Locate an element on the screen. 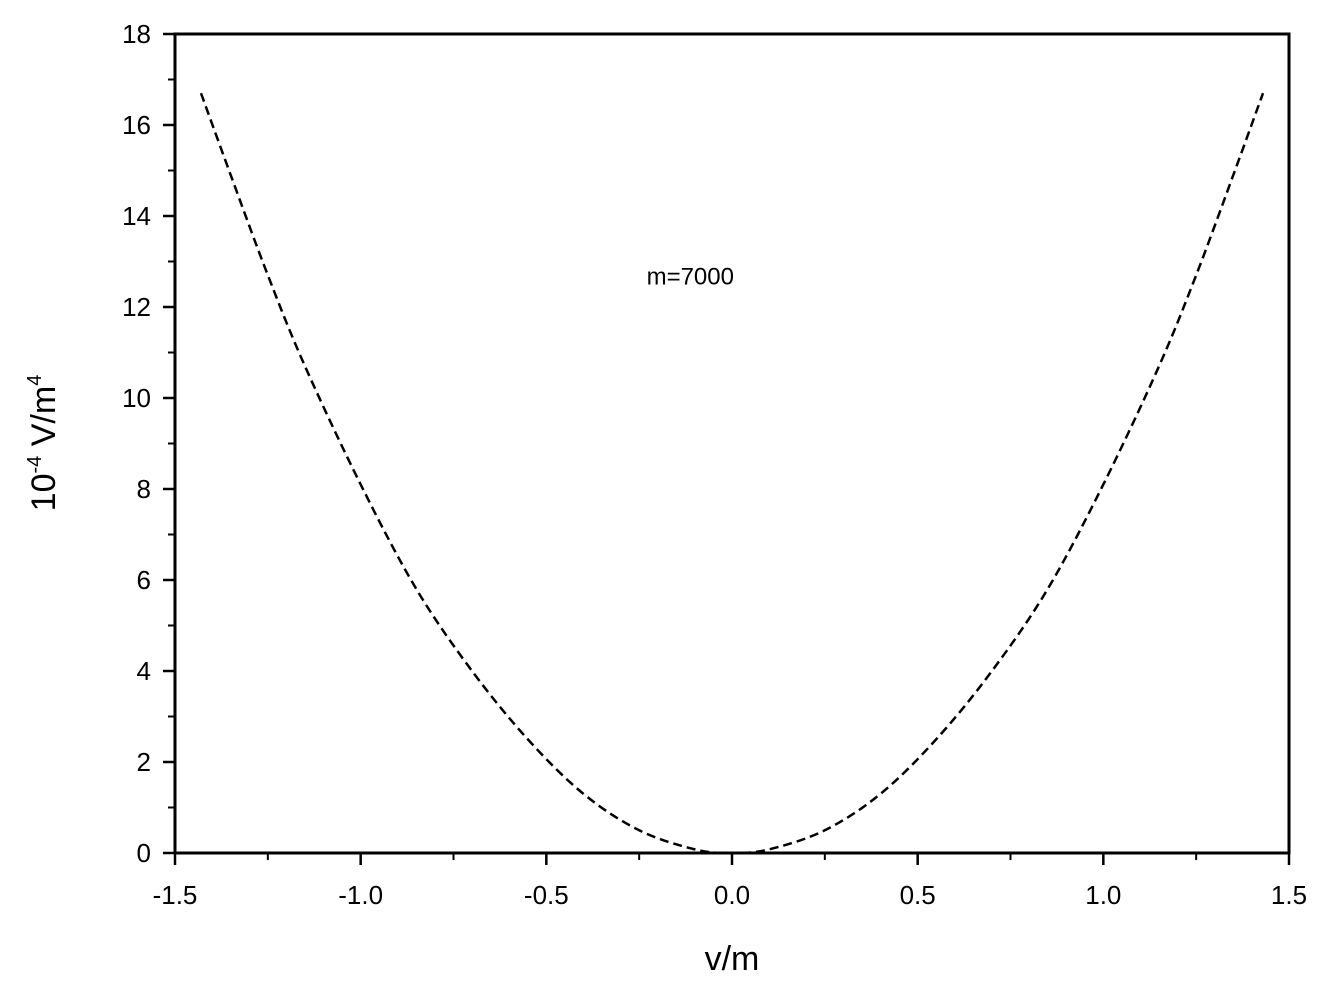 The width and height of the screenshot is (1328, 992). y-axis-title-prefix-sup: -4 is located at coordinates (35, 465).